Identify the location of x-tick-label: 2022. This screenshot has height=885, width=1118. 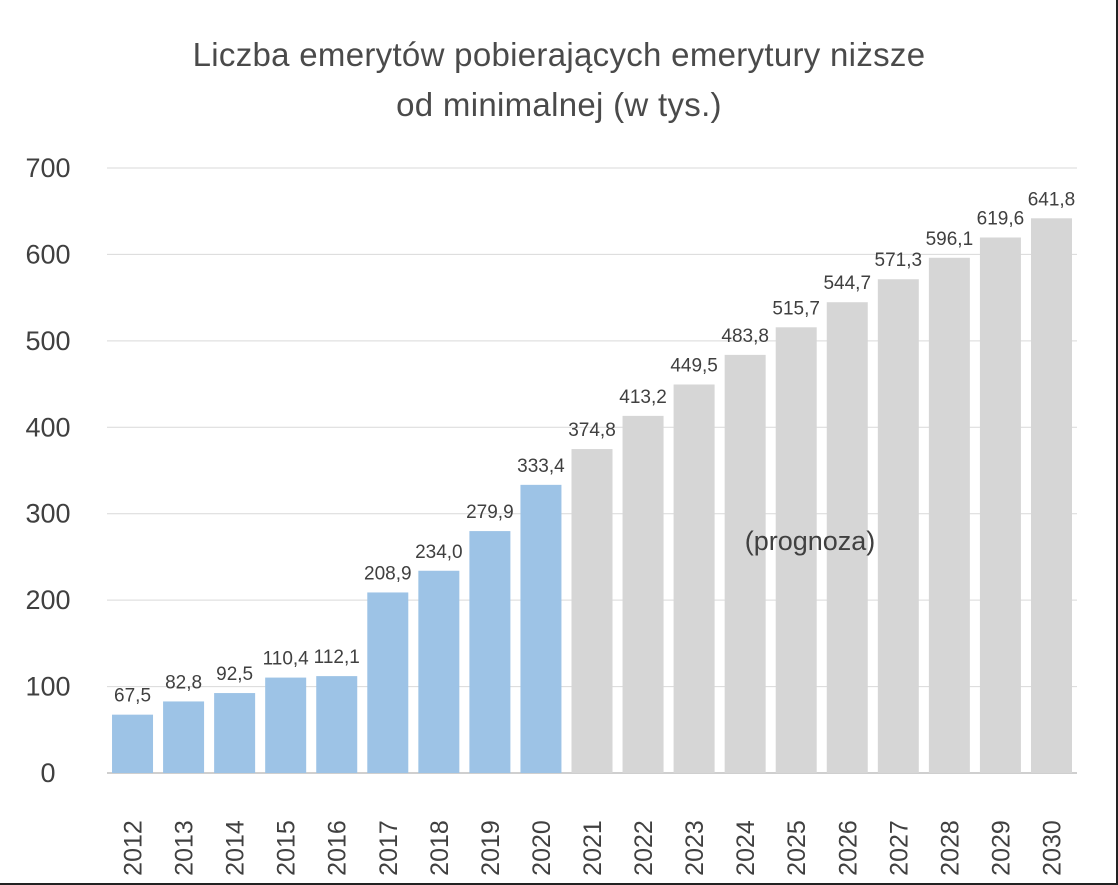
(644, 848).